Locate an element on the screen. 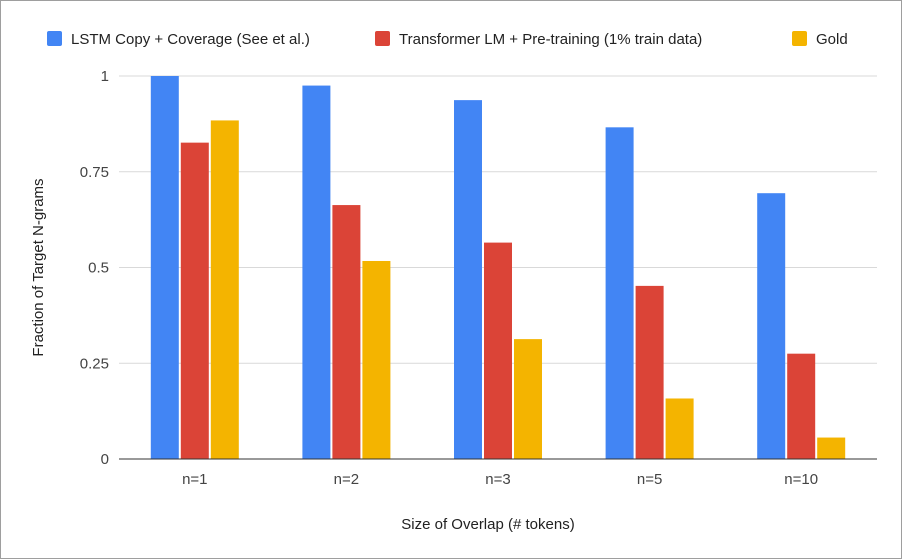  y-tick-label: 1 is located at coordinates (105, 76).